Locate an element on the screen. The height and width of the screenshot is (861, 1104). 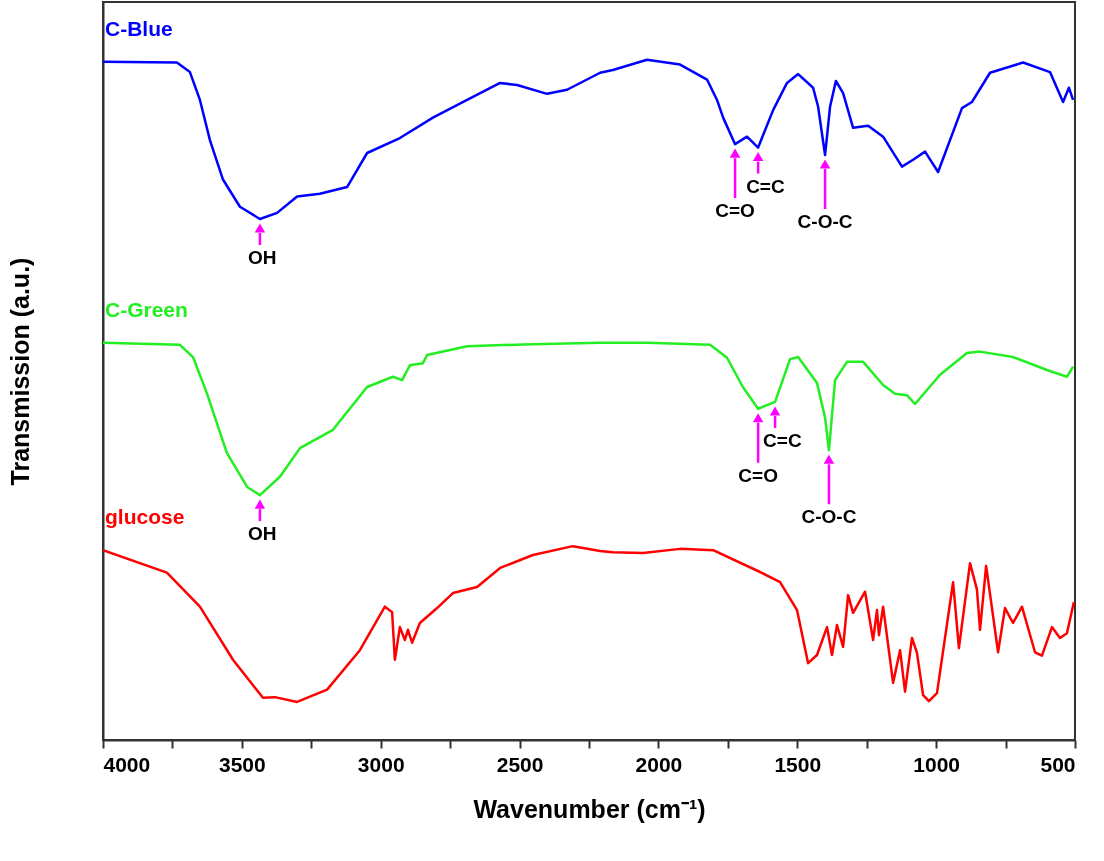
x-tick-label: 4000 is located at coordinates (127, 764).